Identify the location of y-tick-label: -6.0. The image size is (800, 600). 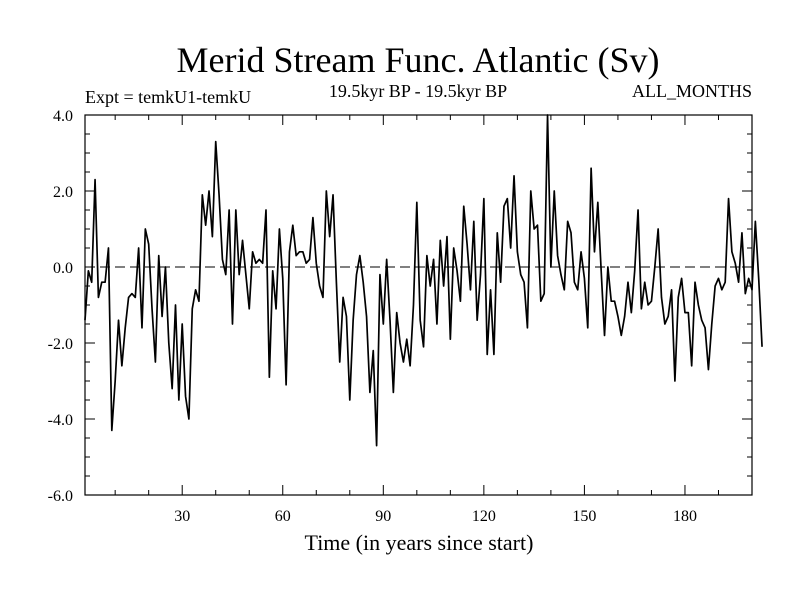
(60, 496).